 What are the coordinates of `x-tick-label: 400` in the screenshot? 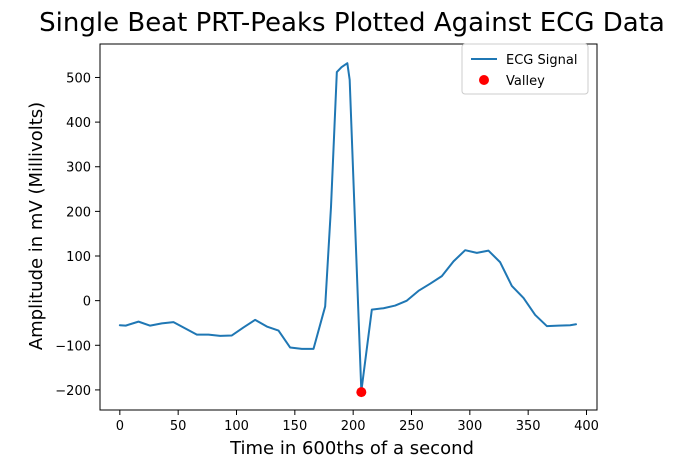 It's located at (586, 426).